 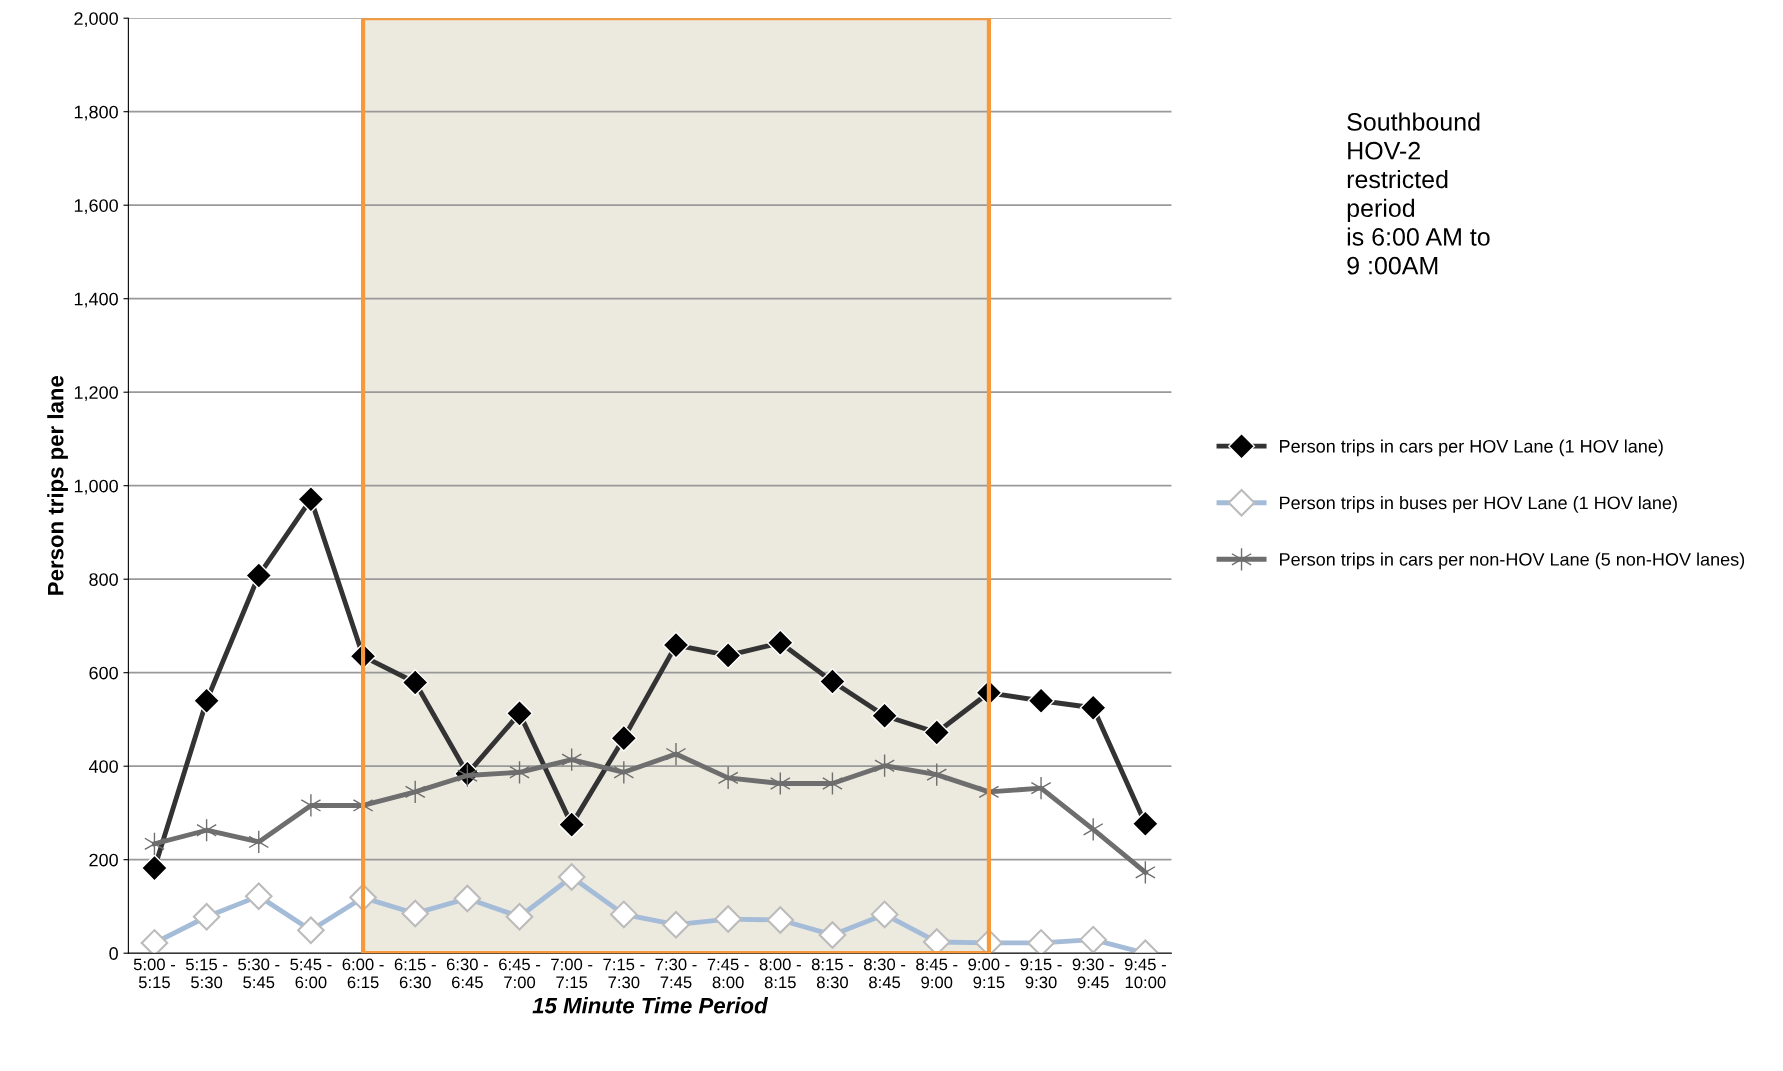 I want to click on x-tick-label: 8:00 - 8:15, so click(x=780, y=973).